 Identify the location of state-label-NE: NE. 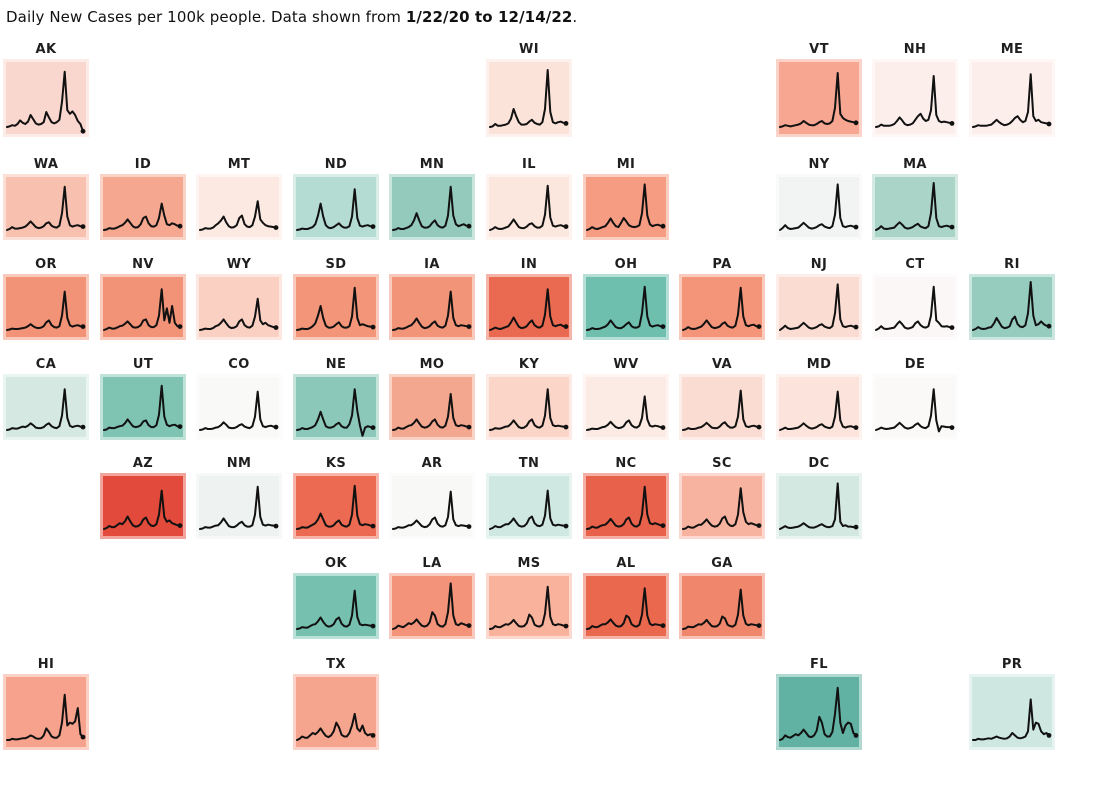
(336, 364).